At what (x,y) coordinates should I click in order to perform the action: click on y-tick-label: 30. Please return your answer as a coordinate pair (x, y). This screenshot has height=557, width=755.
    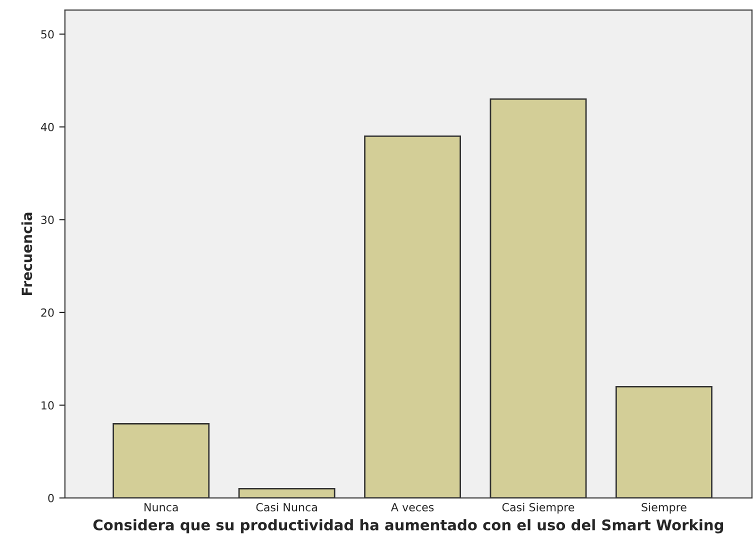
    Looking at the image, I should click on (47, 220).